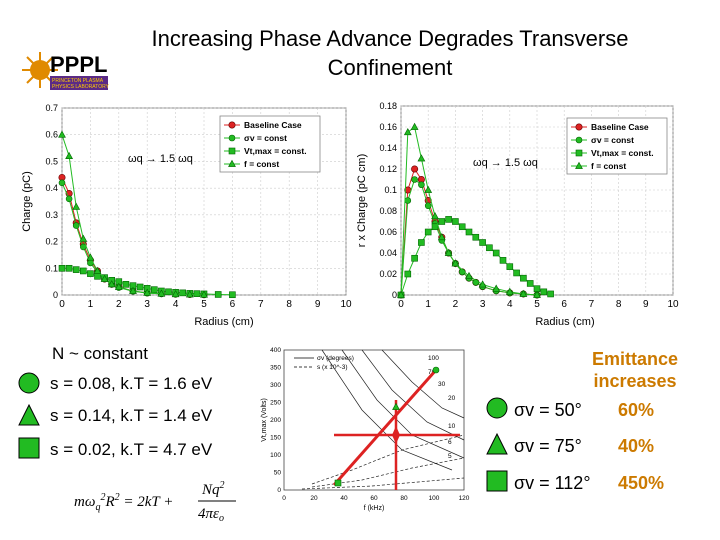 The width and height of the screenshot is (720, 540). I want to click on small-y-tick: 100, so click(275, 455).